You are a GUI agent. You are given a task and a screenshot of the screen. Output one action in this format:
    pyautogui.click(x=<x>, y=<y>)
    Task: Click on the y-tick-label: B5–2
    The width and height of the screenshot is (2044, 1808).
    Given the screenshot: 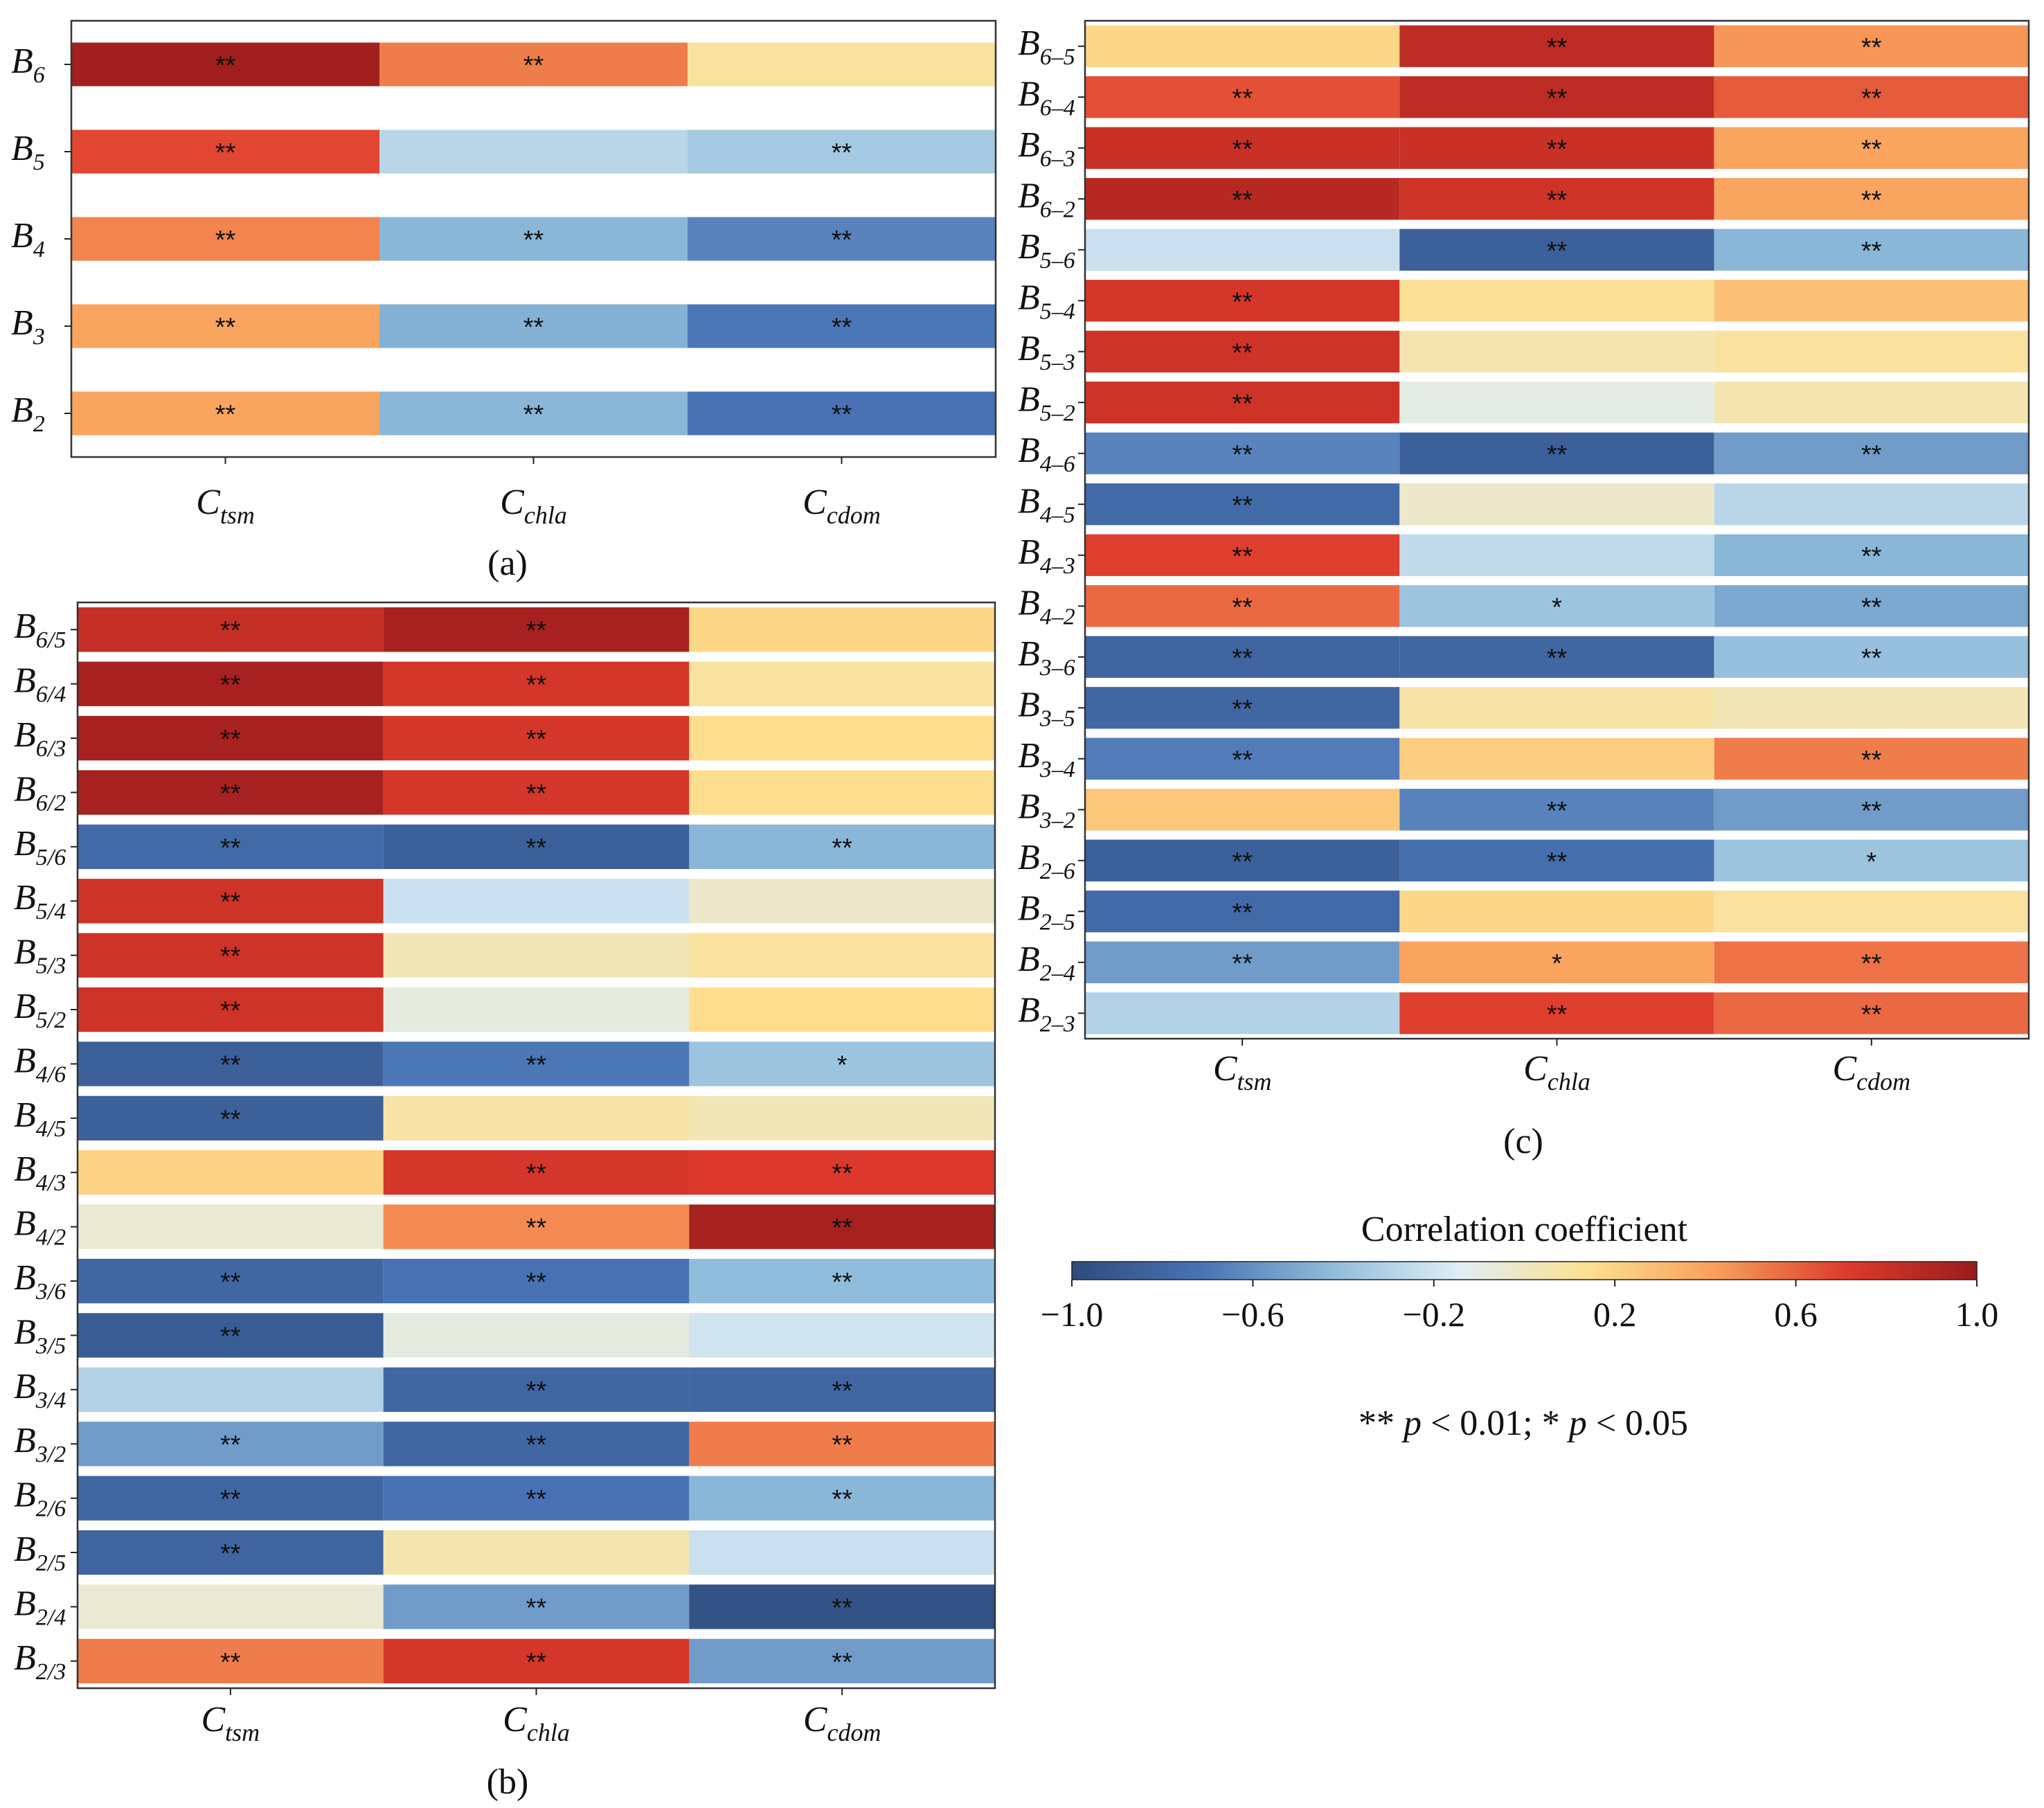 What is the action you would take?
    pyautogui.click(x=1047, y=402)
    